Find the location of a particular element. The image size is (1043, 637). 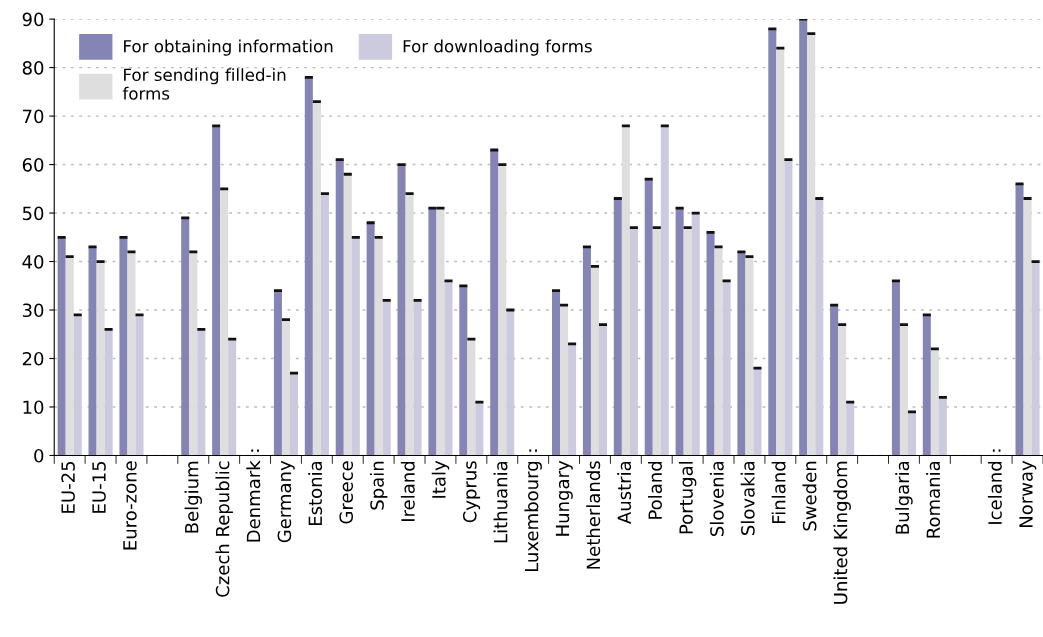

x-tick-label: Bulgaria is located at coordinates (904, 497).